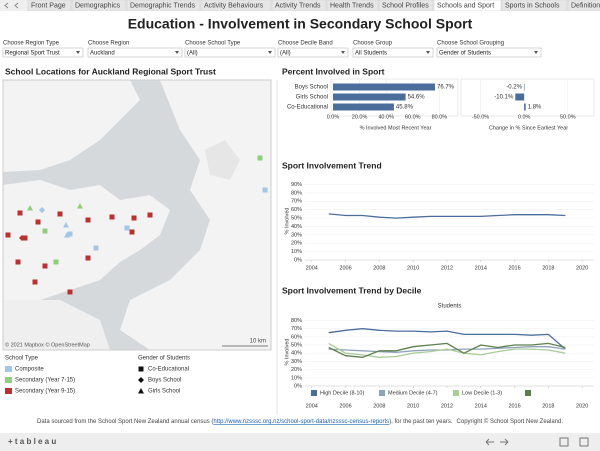 This screenshot has height=451, width=600. Describe the element at coordinates (287, 221) in the screenshot. I see `y-axis-label: % Involved` at that location.